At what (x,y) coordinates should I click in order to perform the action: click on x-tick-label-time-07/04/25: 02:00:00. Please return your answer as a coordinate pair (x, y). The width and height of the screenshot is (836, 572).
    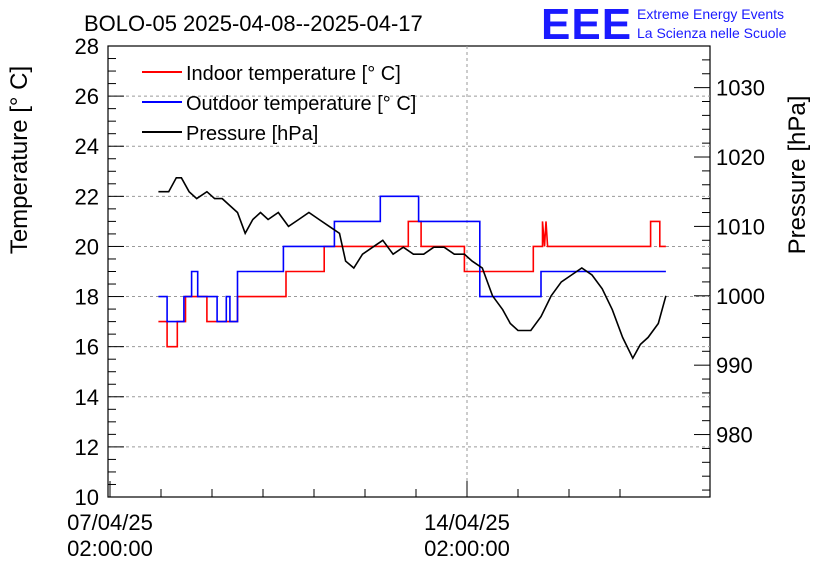
    Looking at the image, I should click on (110, 548).